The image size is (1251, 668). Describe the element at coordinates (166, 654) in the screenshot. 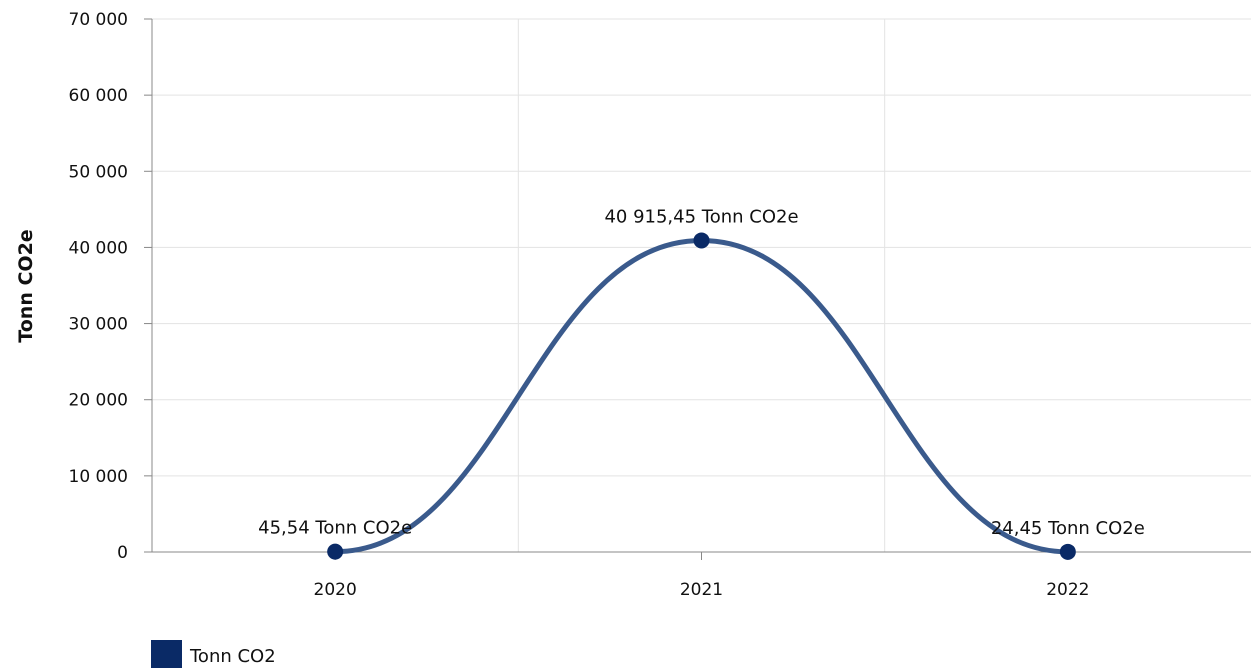

I see `legend-swatch` at that location.